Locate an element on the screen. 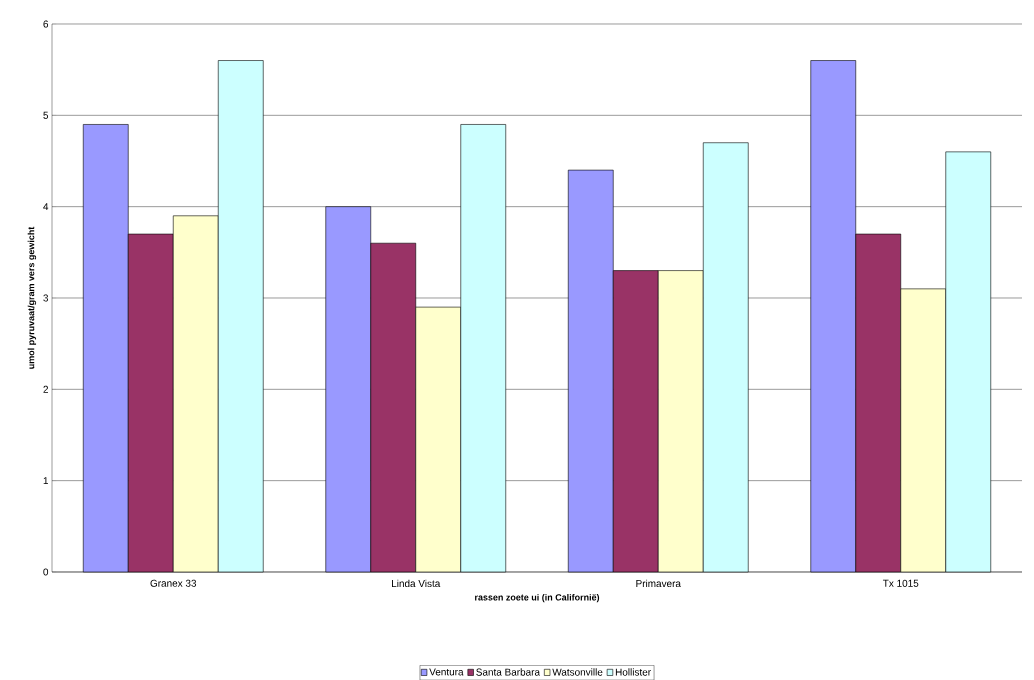 The height and width of the screenshot is (680, 1034). legend-label: Hollister is located at coordinates (633, 672).